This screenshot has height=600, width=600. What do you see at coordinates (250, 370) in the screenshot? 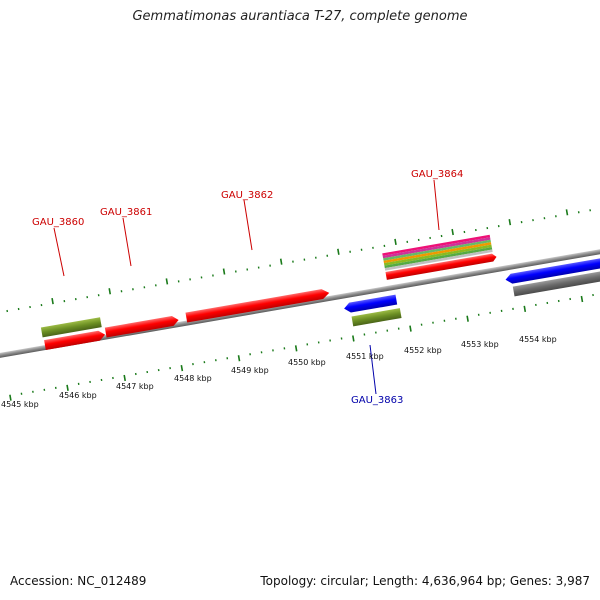
I see `tick-label: 4549 kbp` at bounding box center [250, 370].